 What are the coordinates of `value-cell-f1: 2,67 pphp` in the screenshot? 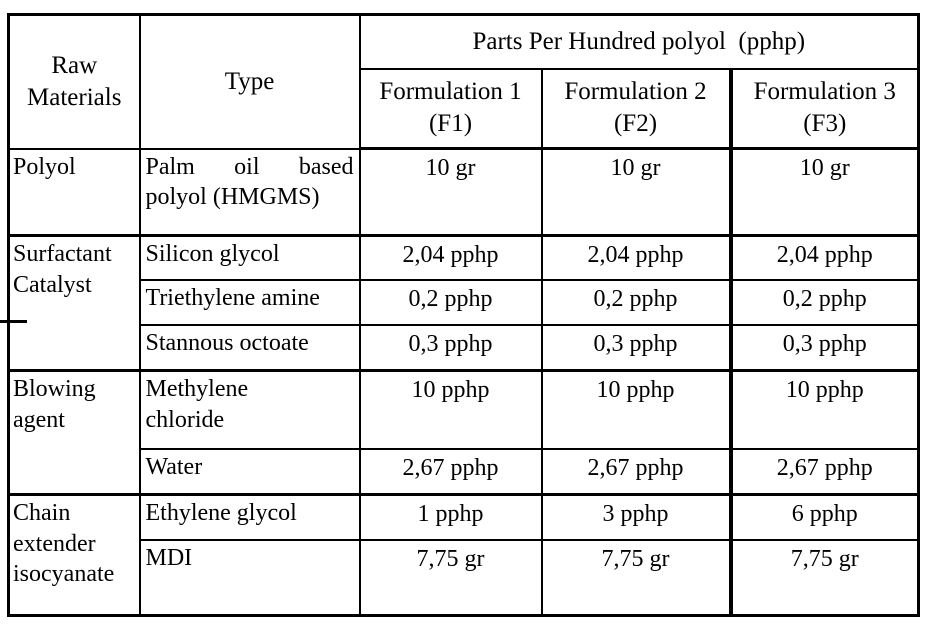 It's located at (450, 471).